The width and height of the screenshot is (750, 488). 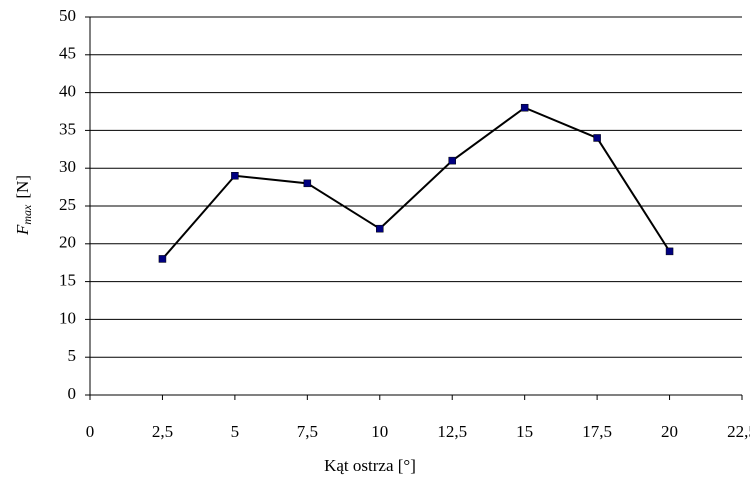 I want to click on x-tick-label: 20, so click(x=669, y=431).